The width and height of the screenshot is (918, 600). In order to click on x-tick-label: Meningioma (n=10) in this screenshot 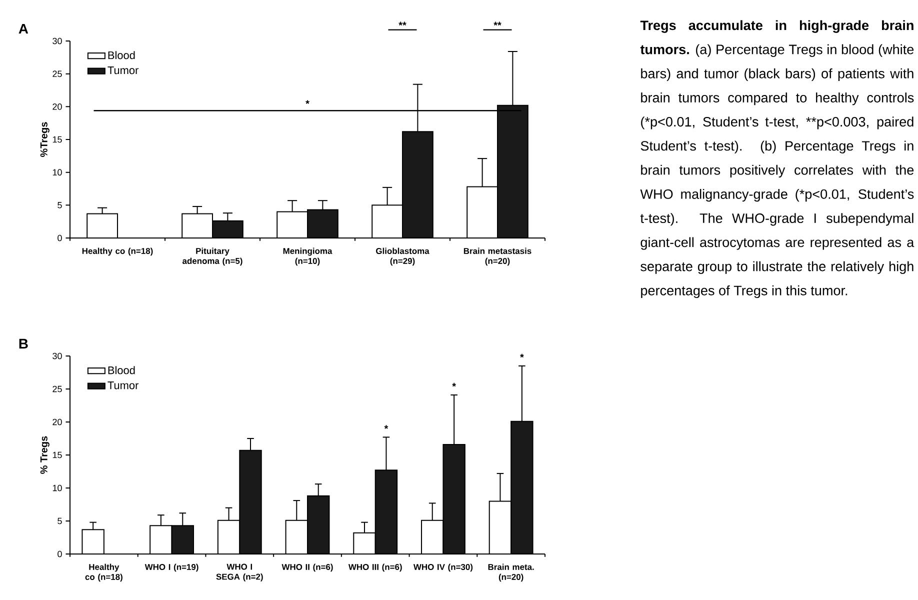, I will do `click(307, 257)`.